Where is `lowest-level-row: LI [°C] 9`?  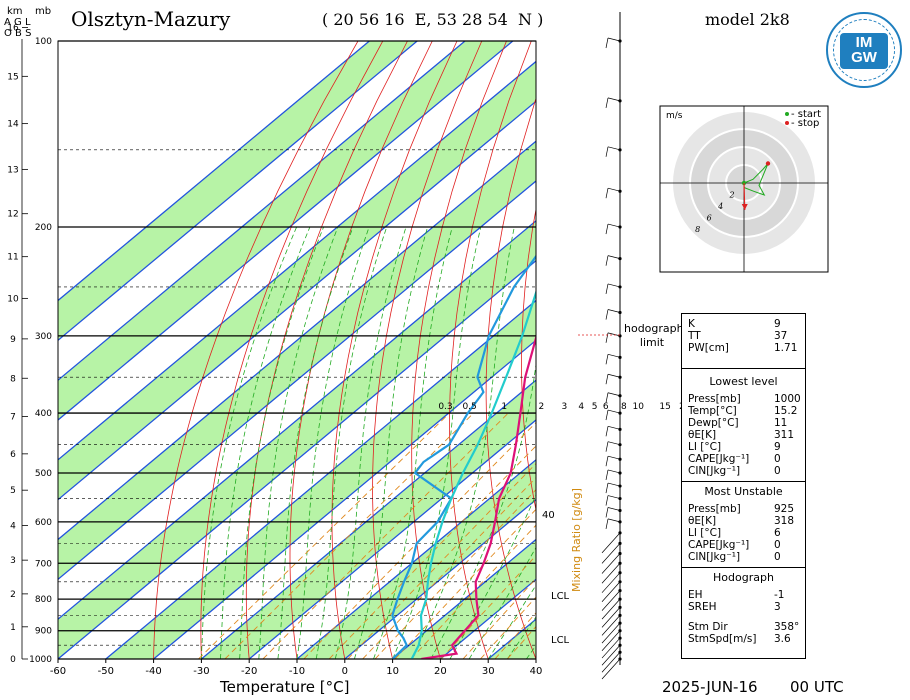
lowest-level-row: LI [°C] 9 is located at coordinates (743, 447).